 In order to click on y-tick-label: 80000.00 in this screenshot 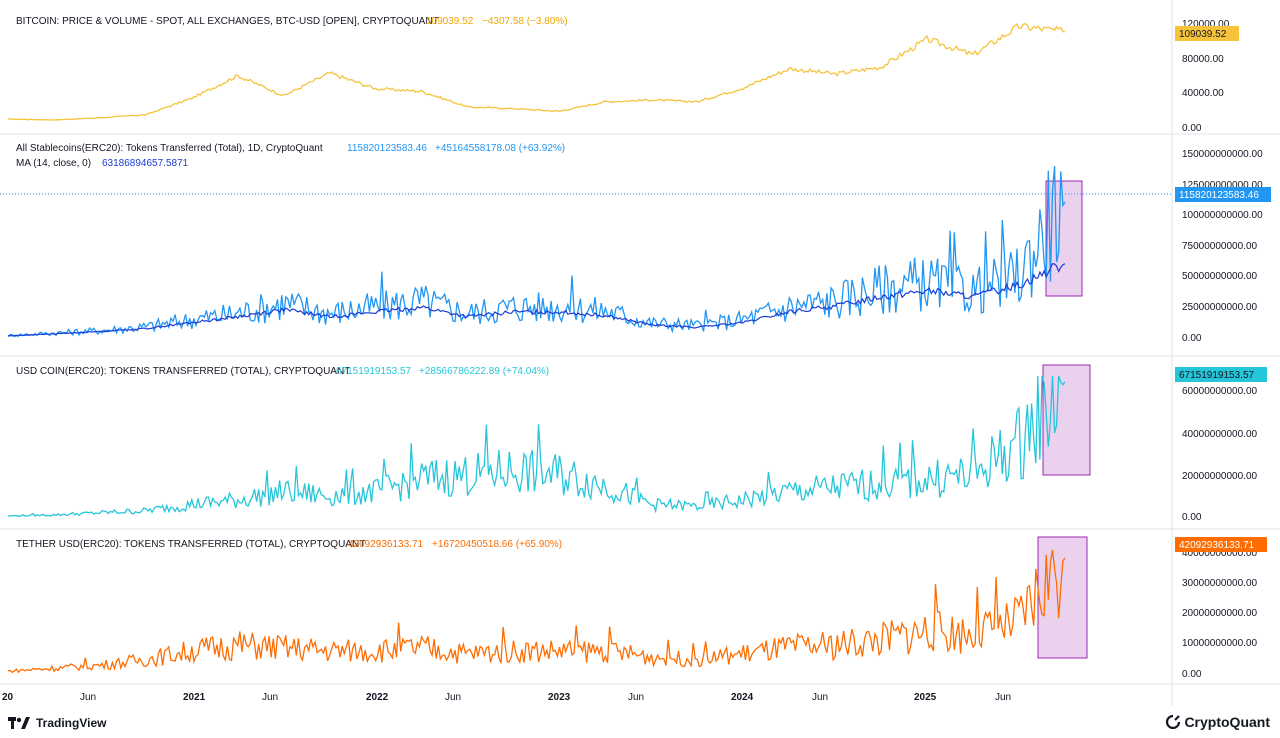, I will do `click(1203, 59)`.